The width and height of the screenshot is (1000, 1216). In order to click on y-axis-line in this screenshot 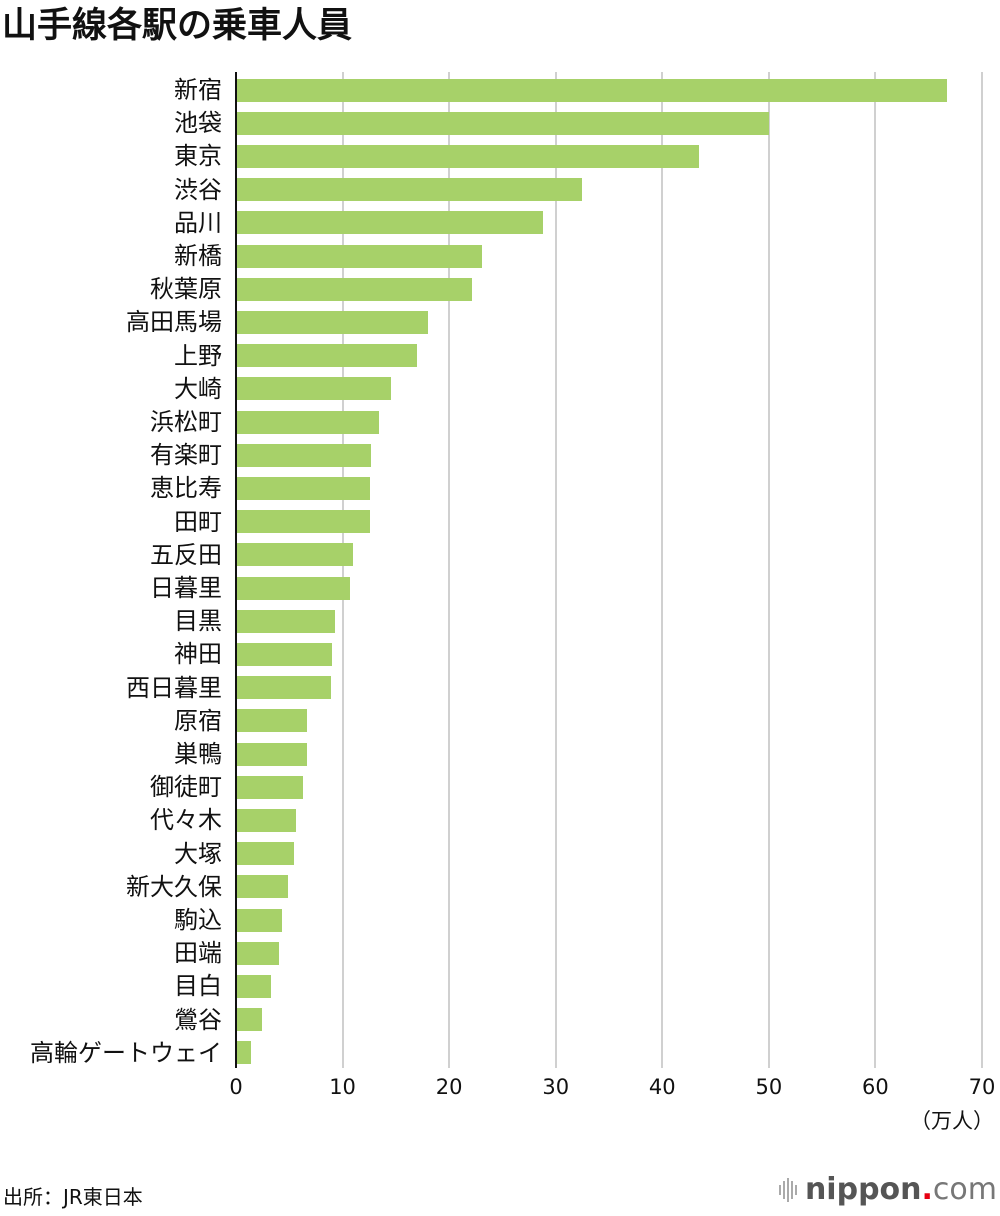, I will do `click(236, 570)`.